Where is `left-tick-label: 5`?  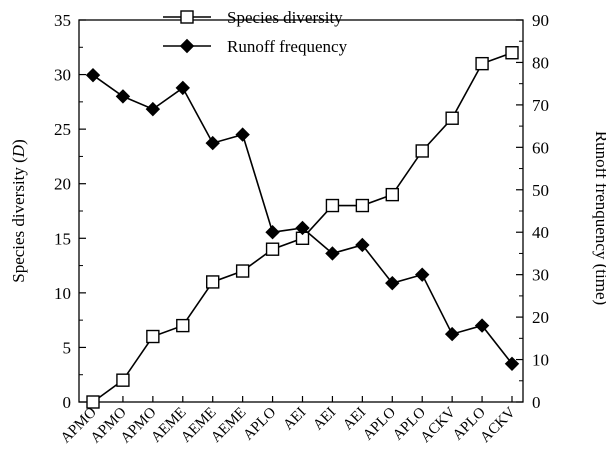 left-tick-label: 5 is located at coordinates (67, 347).